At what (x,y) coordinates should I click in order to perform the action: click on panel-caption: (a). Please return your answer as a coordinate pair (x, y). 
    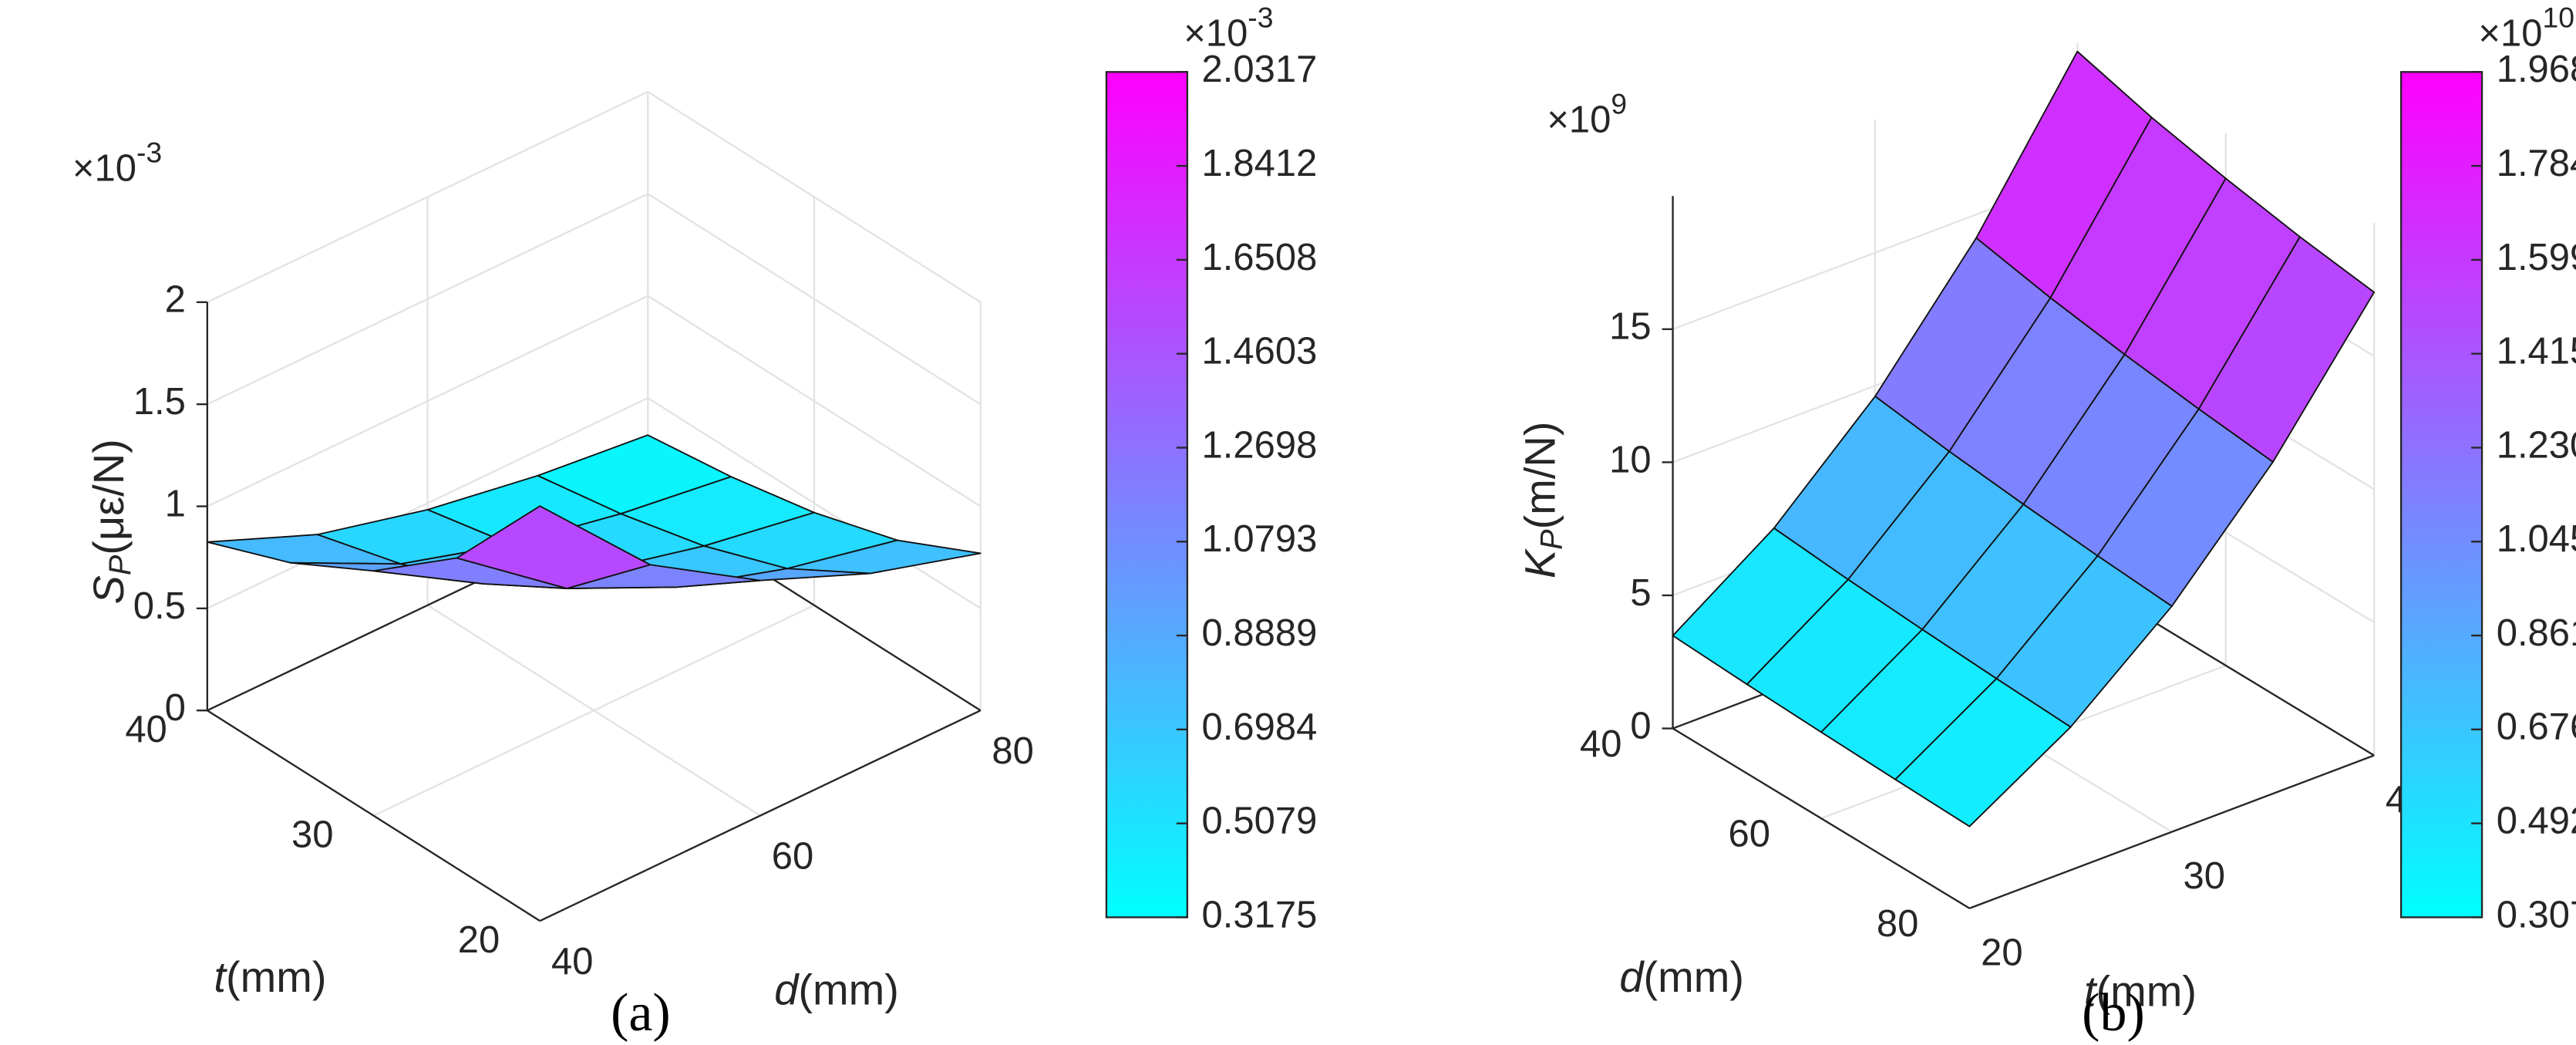
    Looking at the image, I should click on (641, 1013).